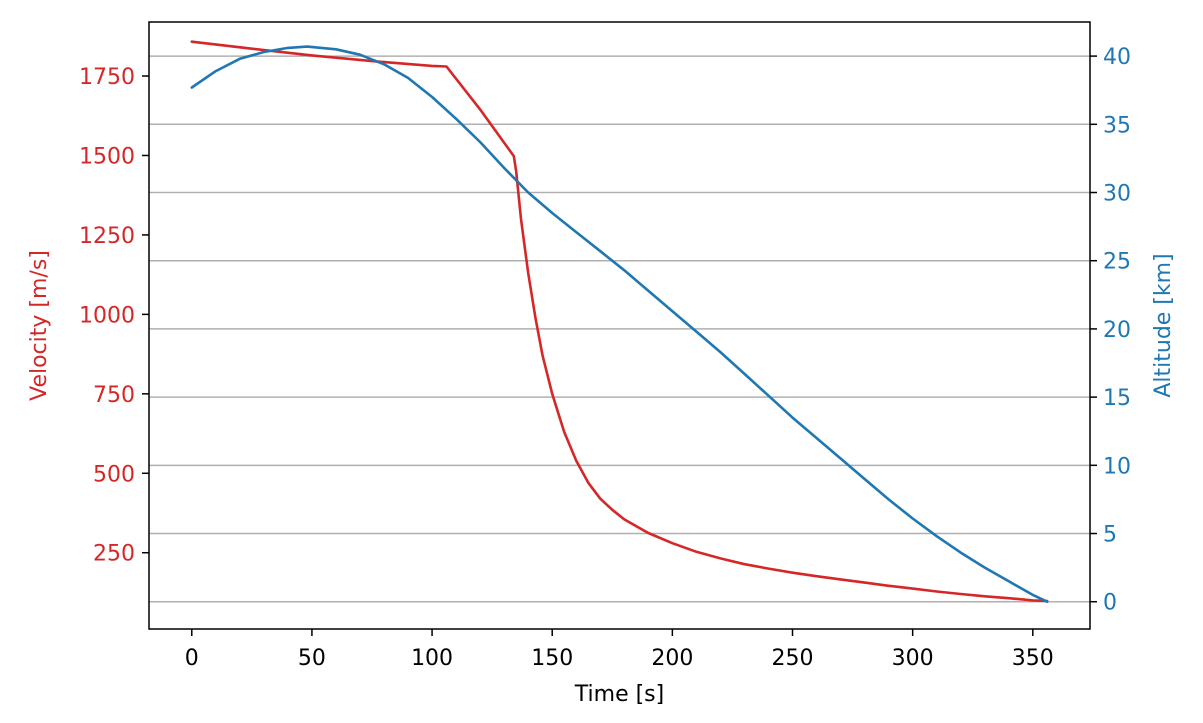 This screenshot has height=723, width=1203. I want to click on x-tick-label: 250, so click(793, 658).